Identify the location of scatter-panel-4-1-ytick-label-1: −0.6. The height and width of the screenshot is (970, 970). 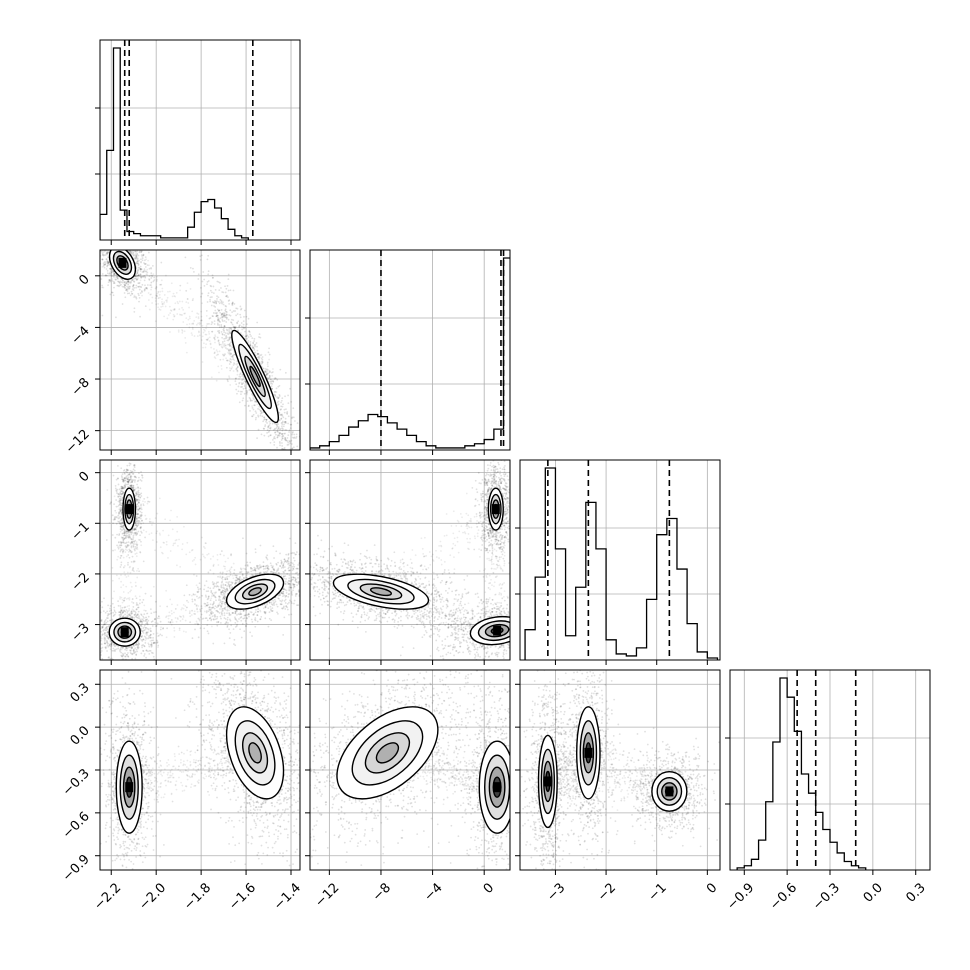
(76, 825).